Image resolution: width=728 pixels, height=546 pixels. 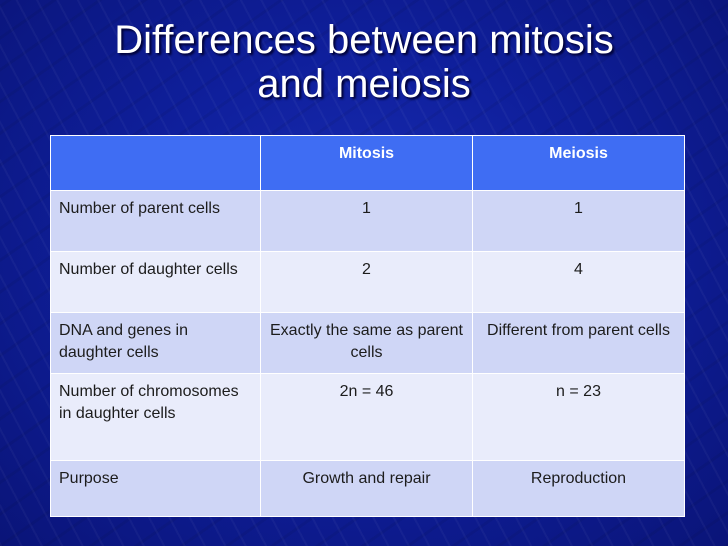 I want to click on mitosis-cell: Growth and repair, so click(x=366, y=488).